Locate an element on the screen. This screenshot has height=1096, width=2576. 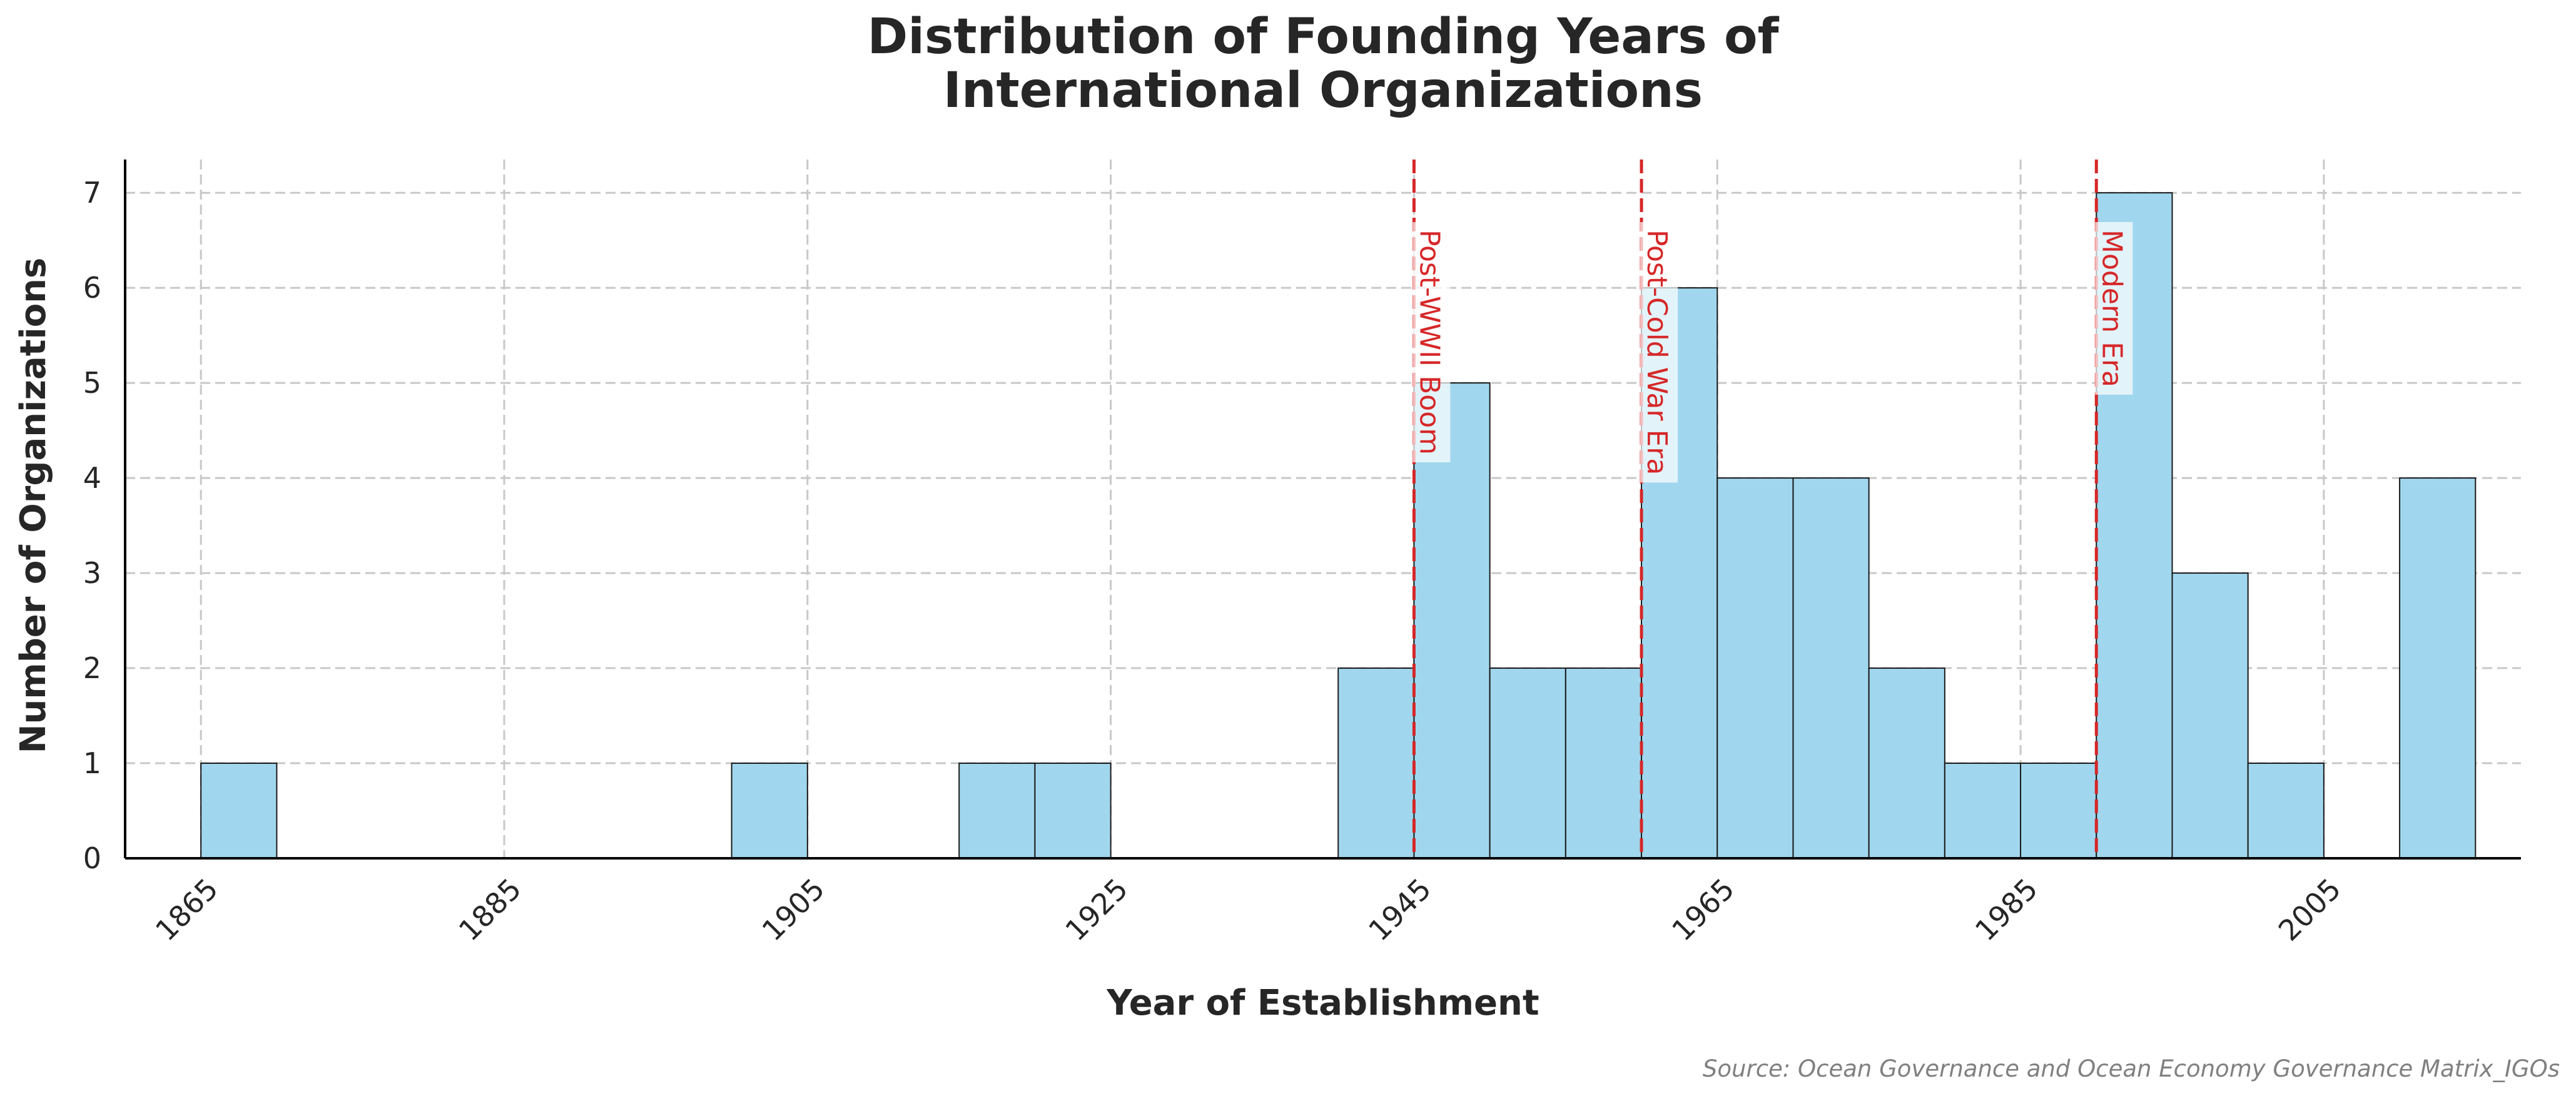
x-tick-label: 2005 is located at coordinates (2310, 910).